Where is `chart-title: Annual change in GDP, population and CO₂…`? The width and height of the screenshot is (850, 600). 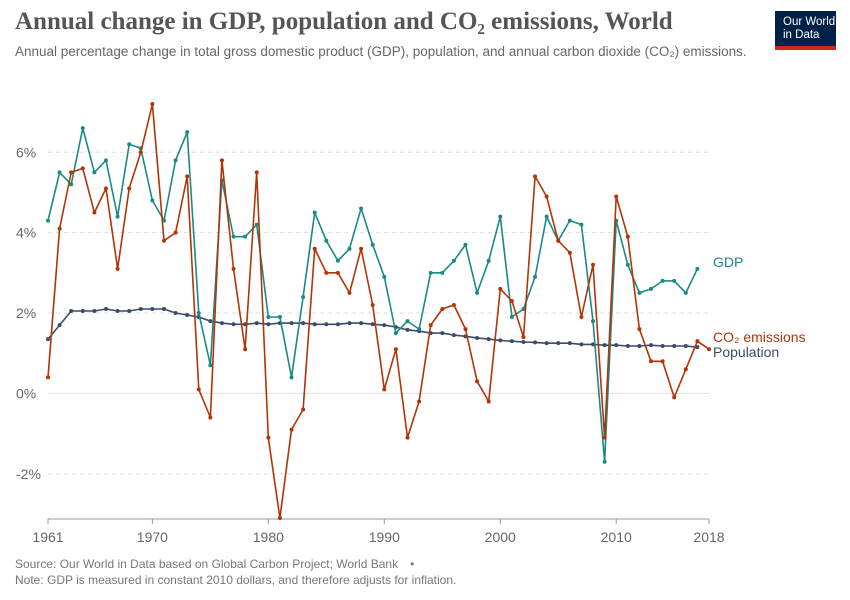
chart-title: Annual change in GDP, population and CO₂… is located at coordinates (344, 21).